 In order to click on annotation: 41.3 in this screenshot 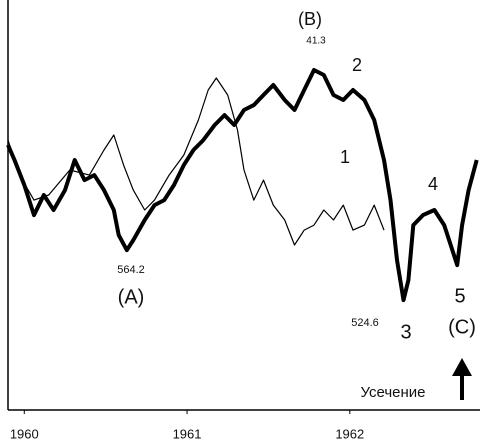, I will do `click(316, 41)`.